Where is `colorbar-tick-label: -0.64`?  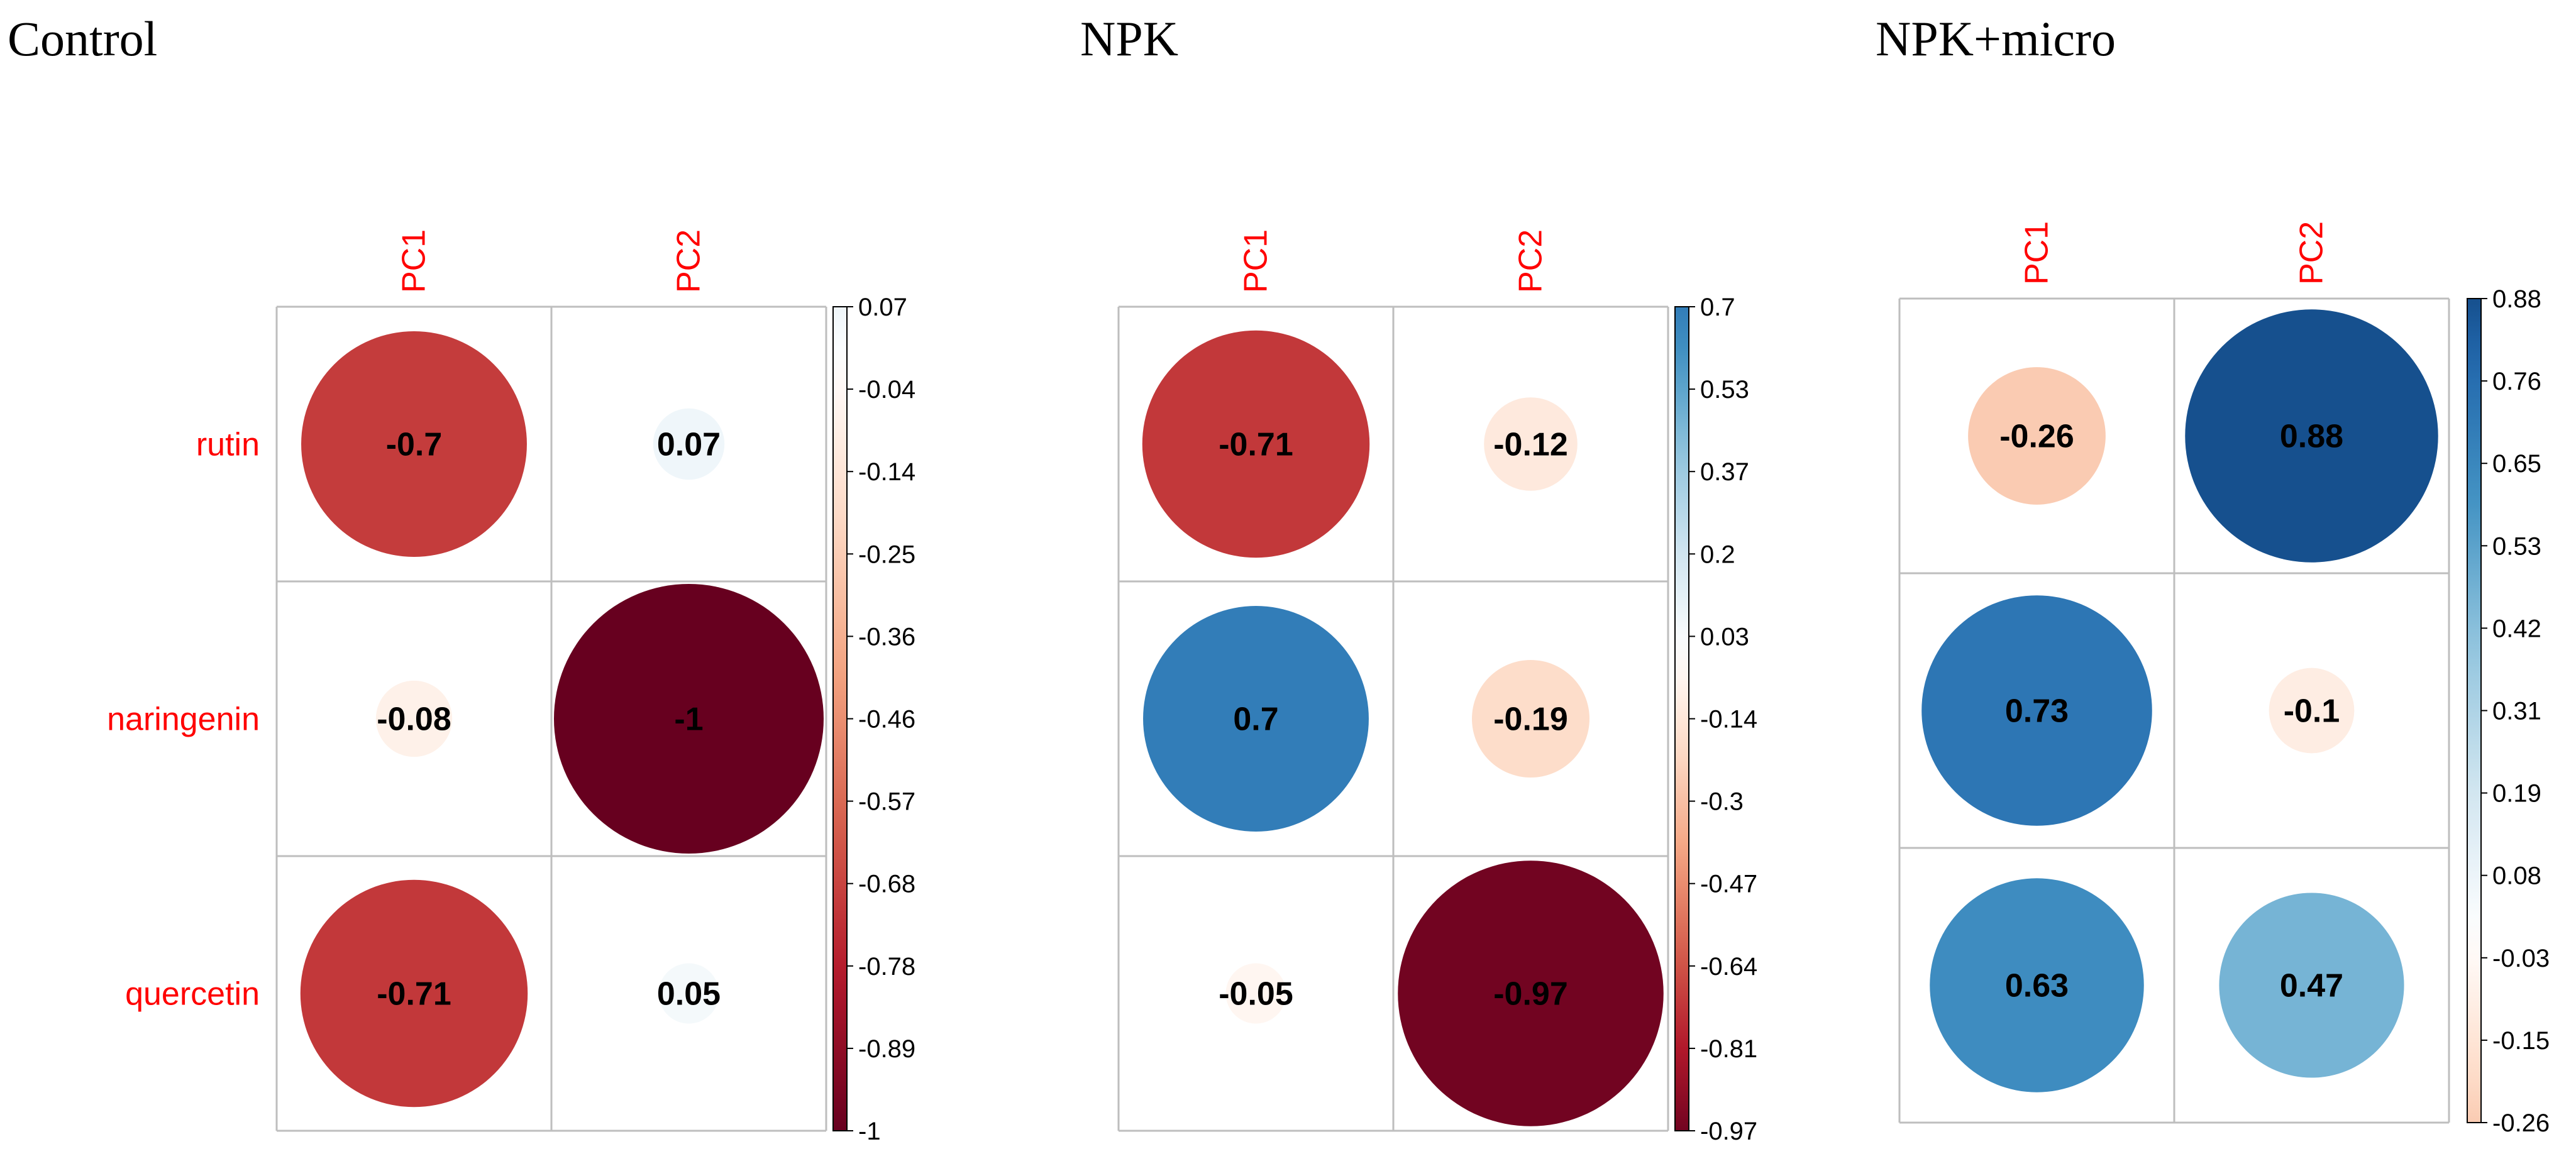 colorbar-tick-label: -0.64 is located at coordinates (1728, 967).